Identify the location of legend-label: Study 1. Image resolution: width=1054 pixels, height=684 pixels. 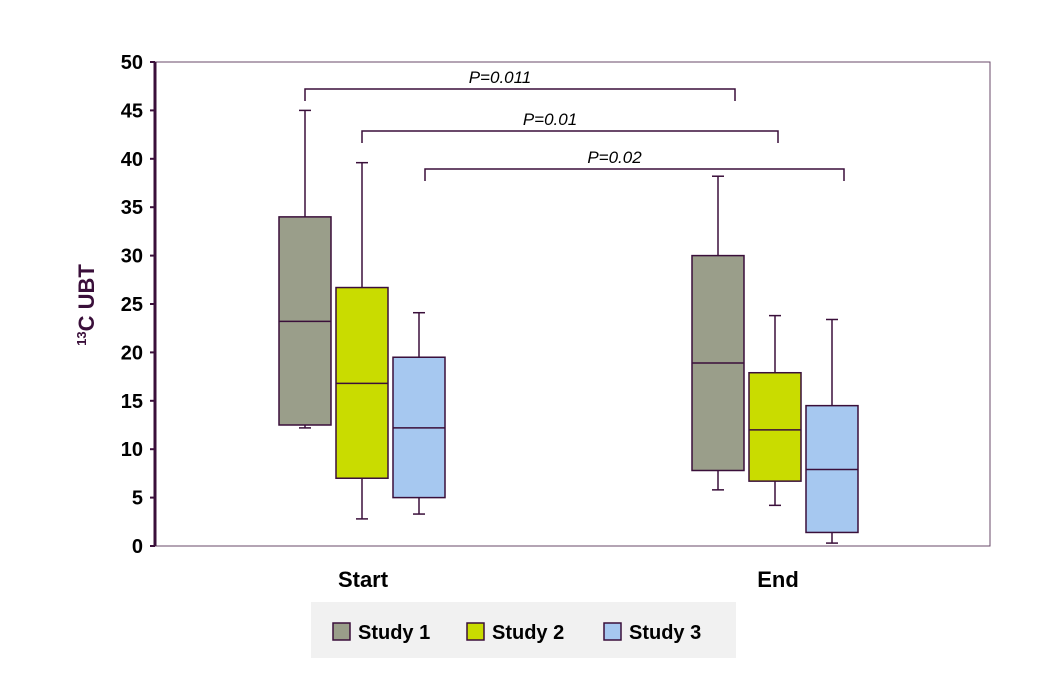
(394, 633).